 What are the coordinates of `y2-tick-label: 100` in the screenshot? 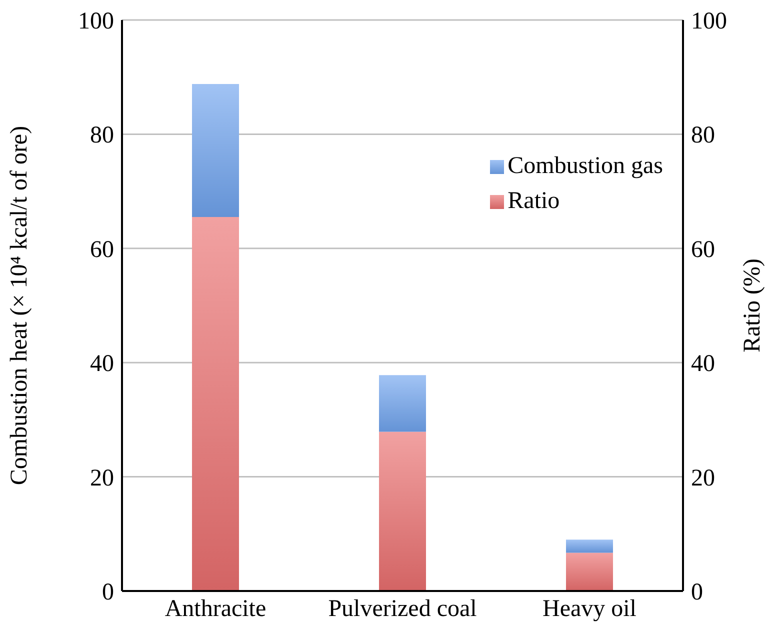 It's located at (709, 21).